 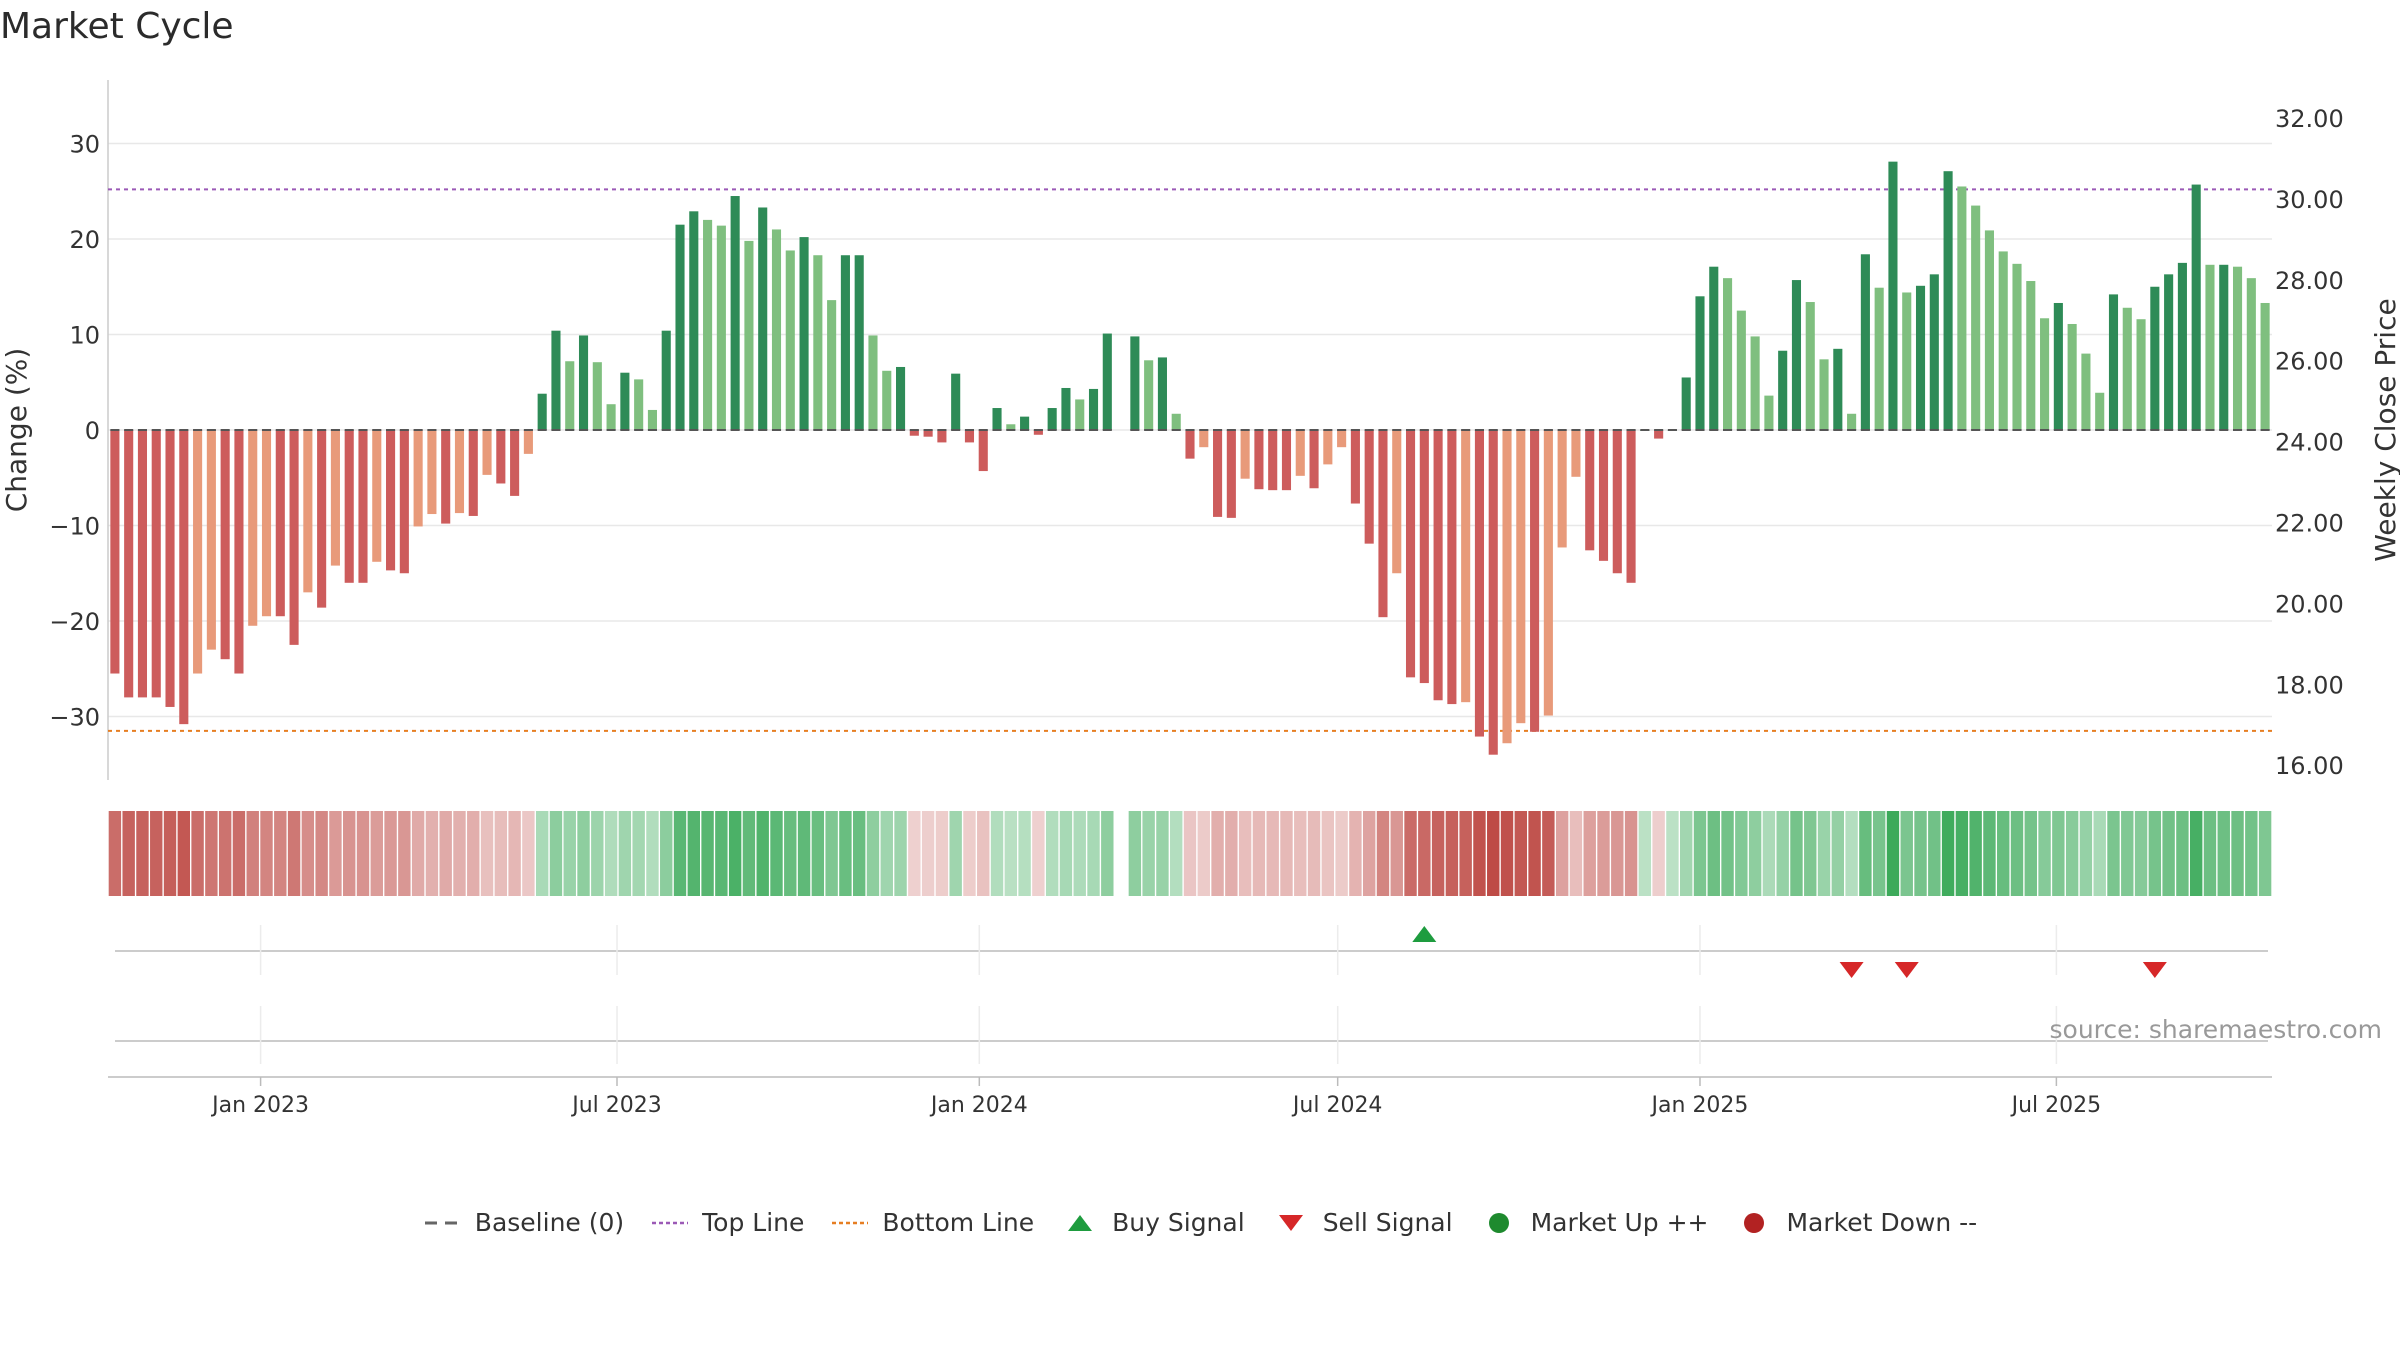 What do you see at coordinates (1593, 1222) in the screenshot?
I see `legend-item: Market Up ++` at bounding box center [1593, 1222].